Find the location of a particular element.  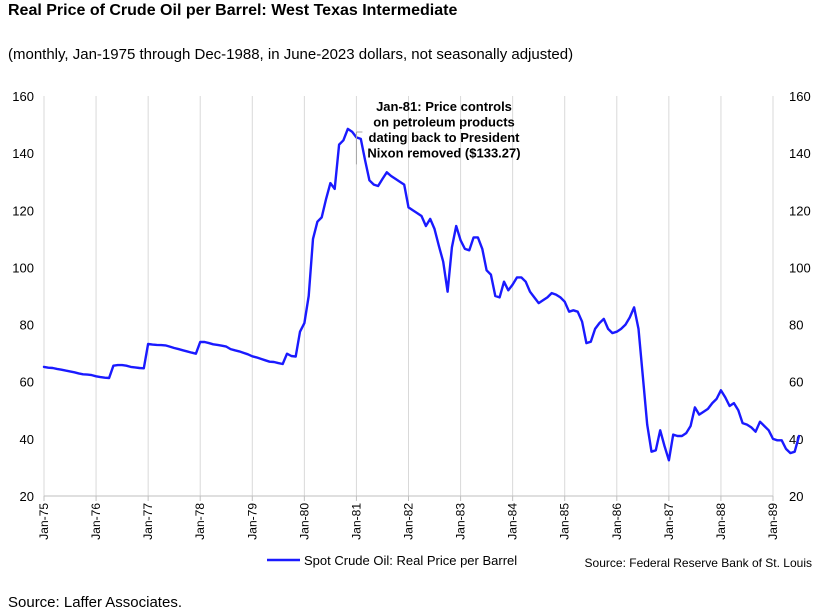

y-tick-label-left: 140 is located at coordinates (23, 153).